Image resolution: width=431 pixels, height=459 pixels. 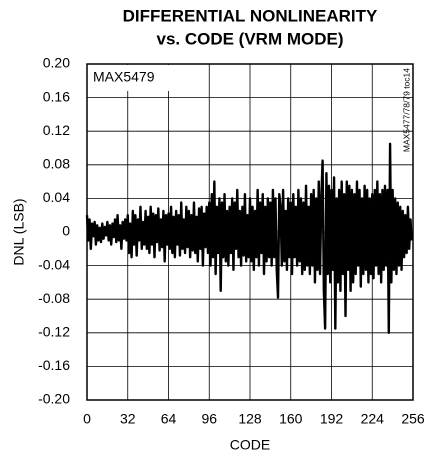 What do you see at coordinates (87, 419) in the screenshot?
I see `x-tick-label: 0` at bounding box center [87, 419].